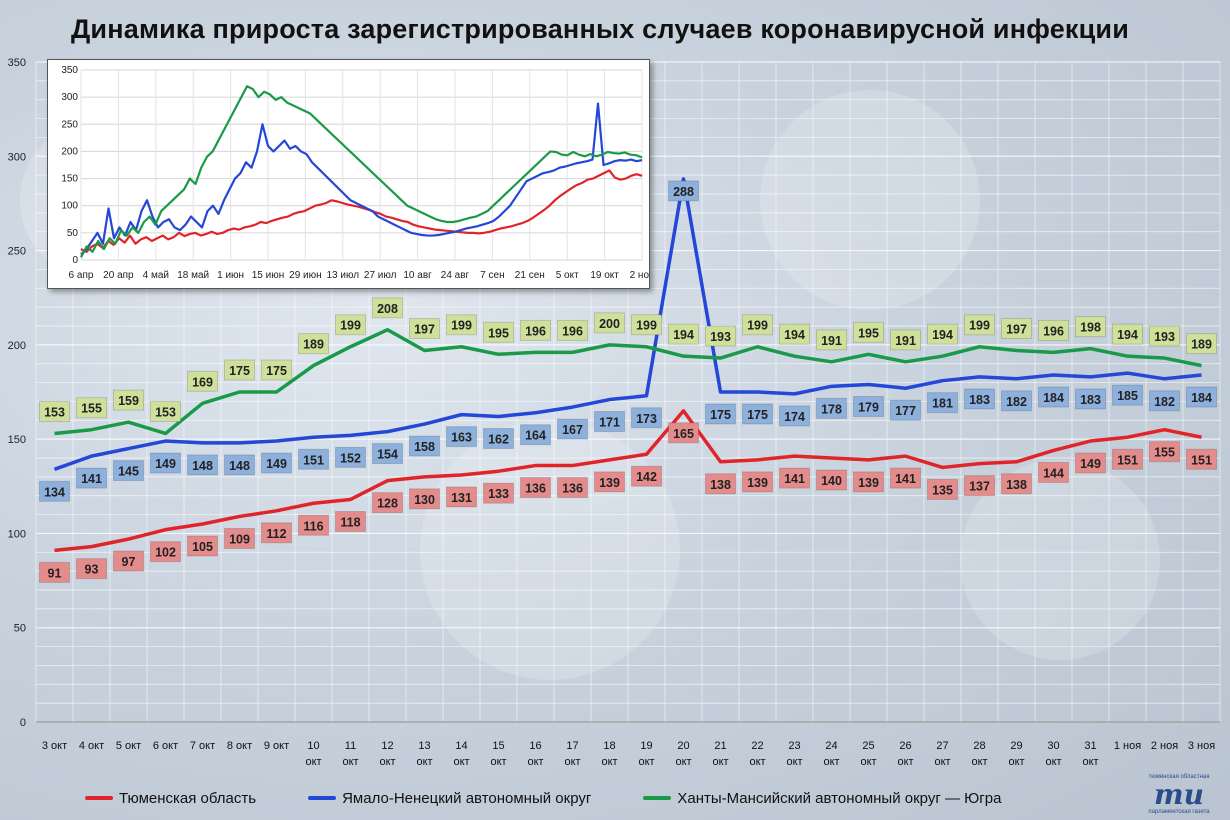  Describe the element at coordinates (361, 211) in the screenshot. I see `inset-series-line-tyumen` at that location.